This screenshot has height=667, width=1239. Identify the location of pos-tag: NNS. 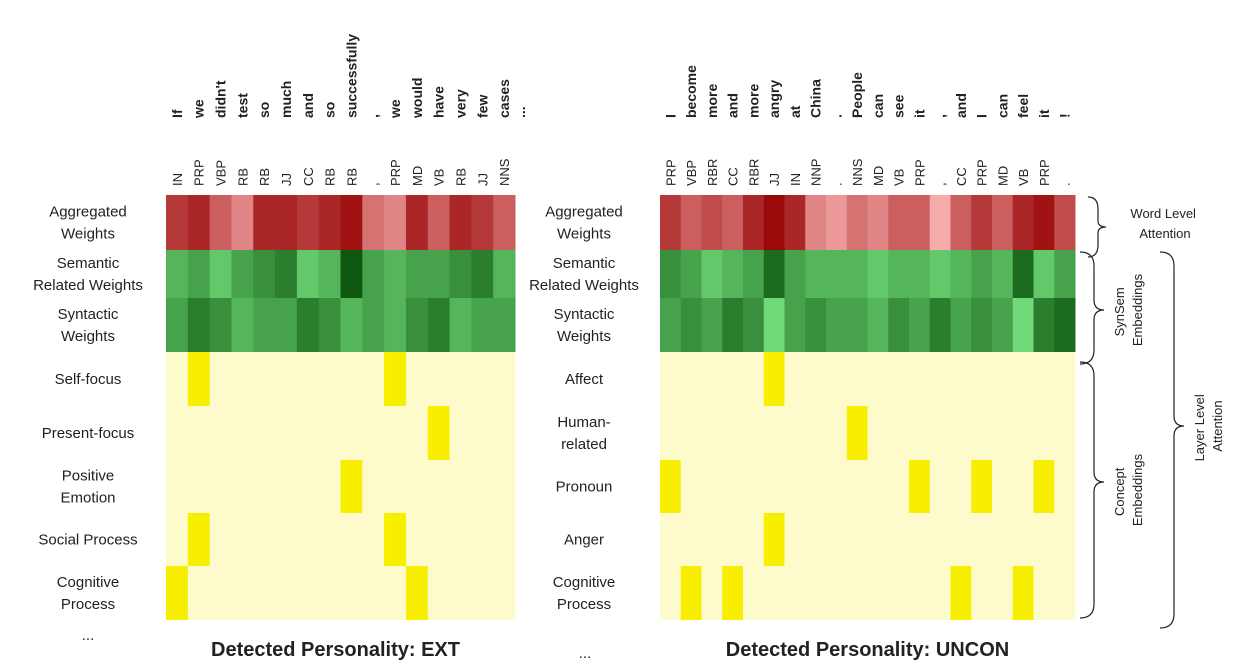
(504, 172).